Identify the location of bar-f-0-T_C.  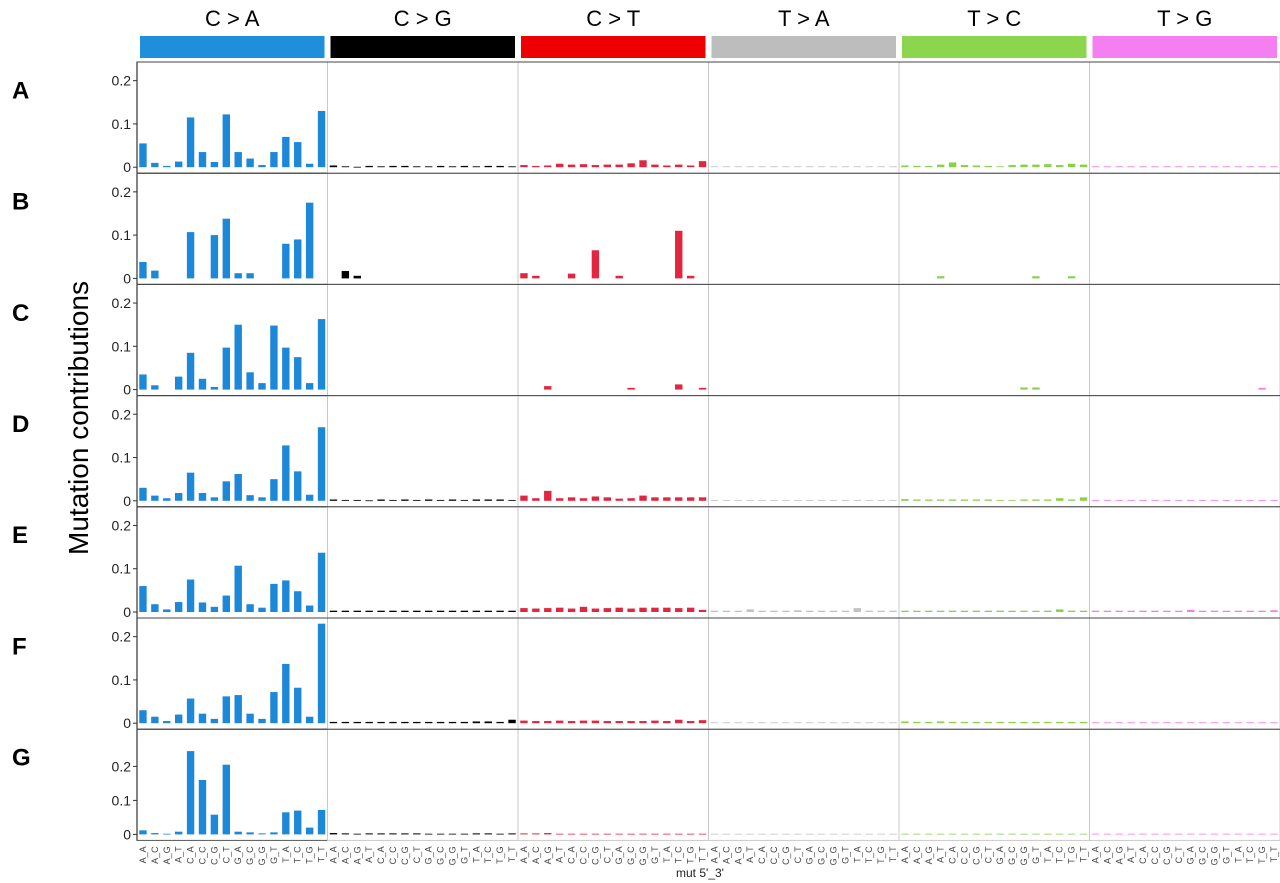
(298, 705).